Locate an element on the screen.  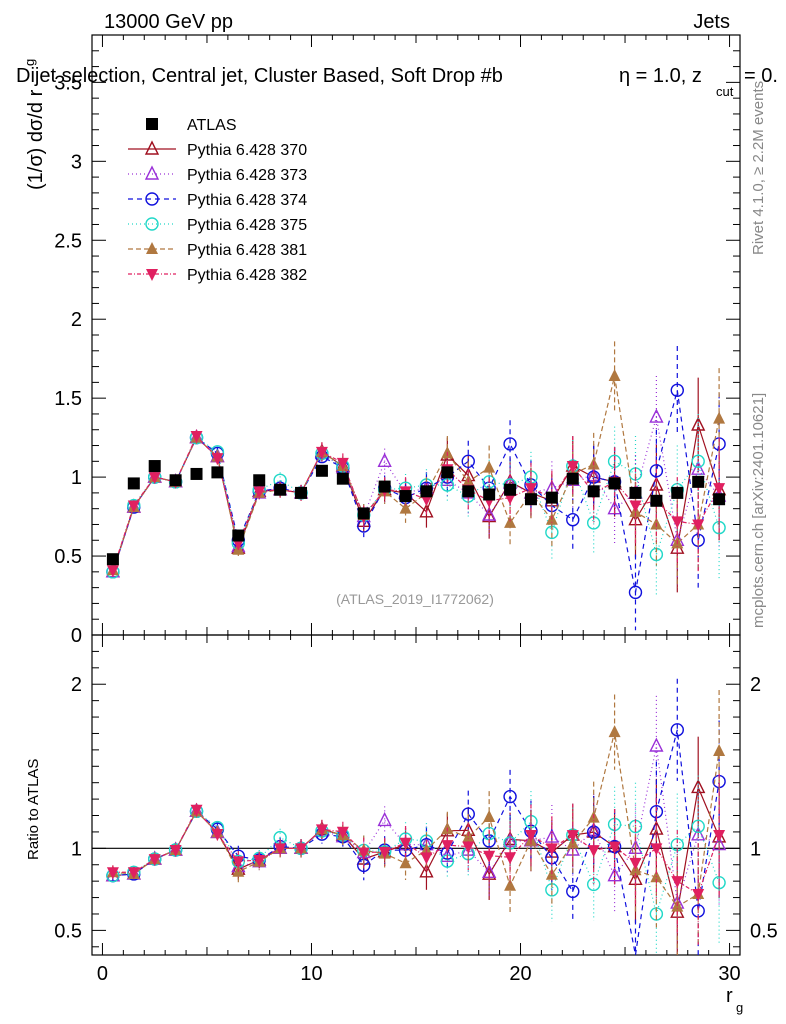
legend-label: Pythia 6.428 381 is located at coordinates (247, 250).